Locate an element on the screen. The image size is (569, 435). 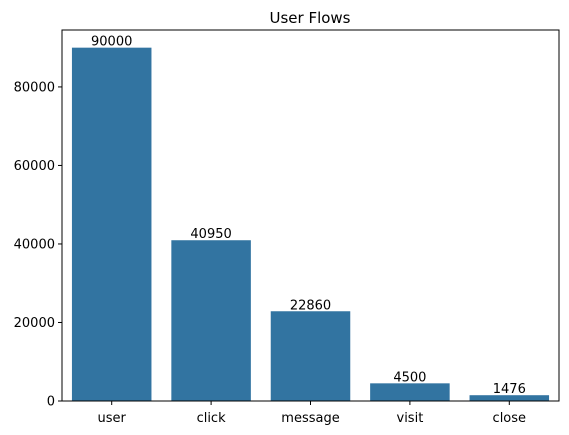
chart-title: User Flows is located at coordinates (309, 18).